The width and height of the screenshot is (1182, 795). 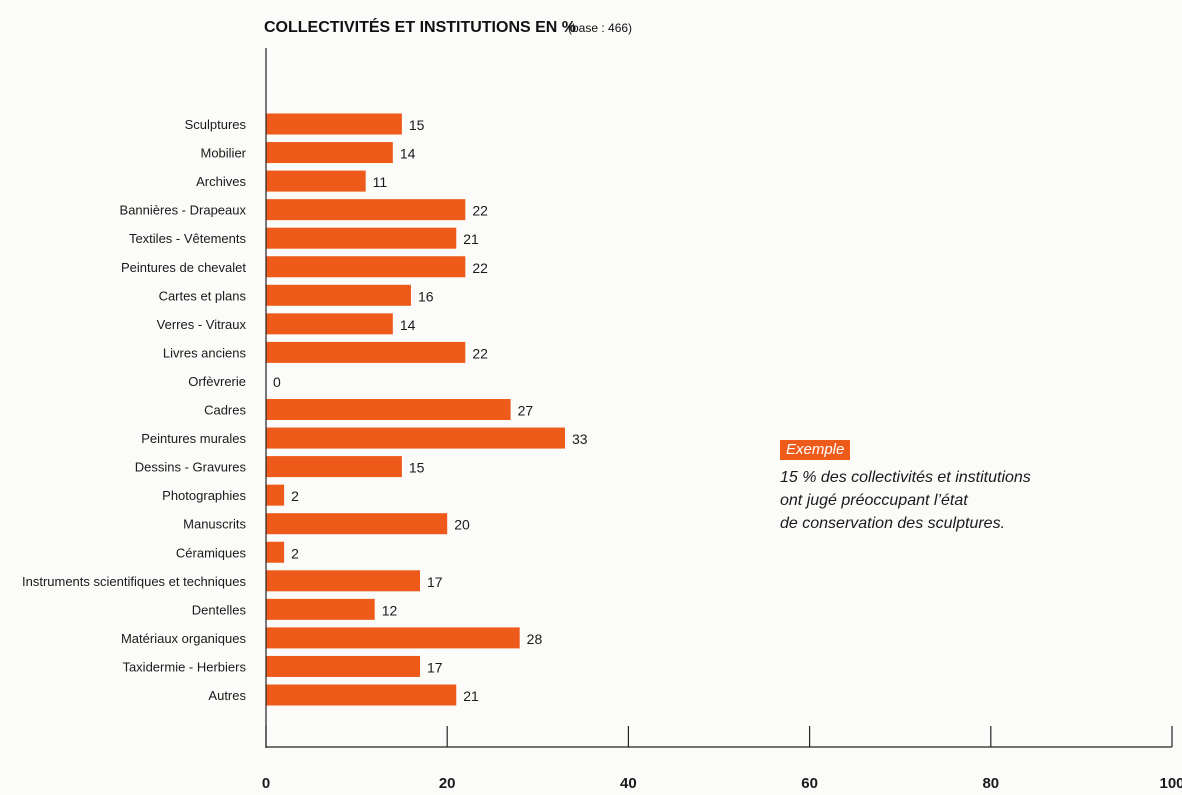 What do you see at coordinates (893, 523) in the screenshot?
I see `example-line: de conservation des sculptures.` at bounding box center [893, 523].